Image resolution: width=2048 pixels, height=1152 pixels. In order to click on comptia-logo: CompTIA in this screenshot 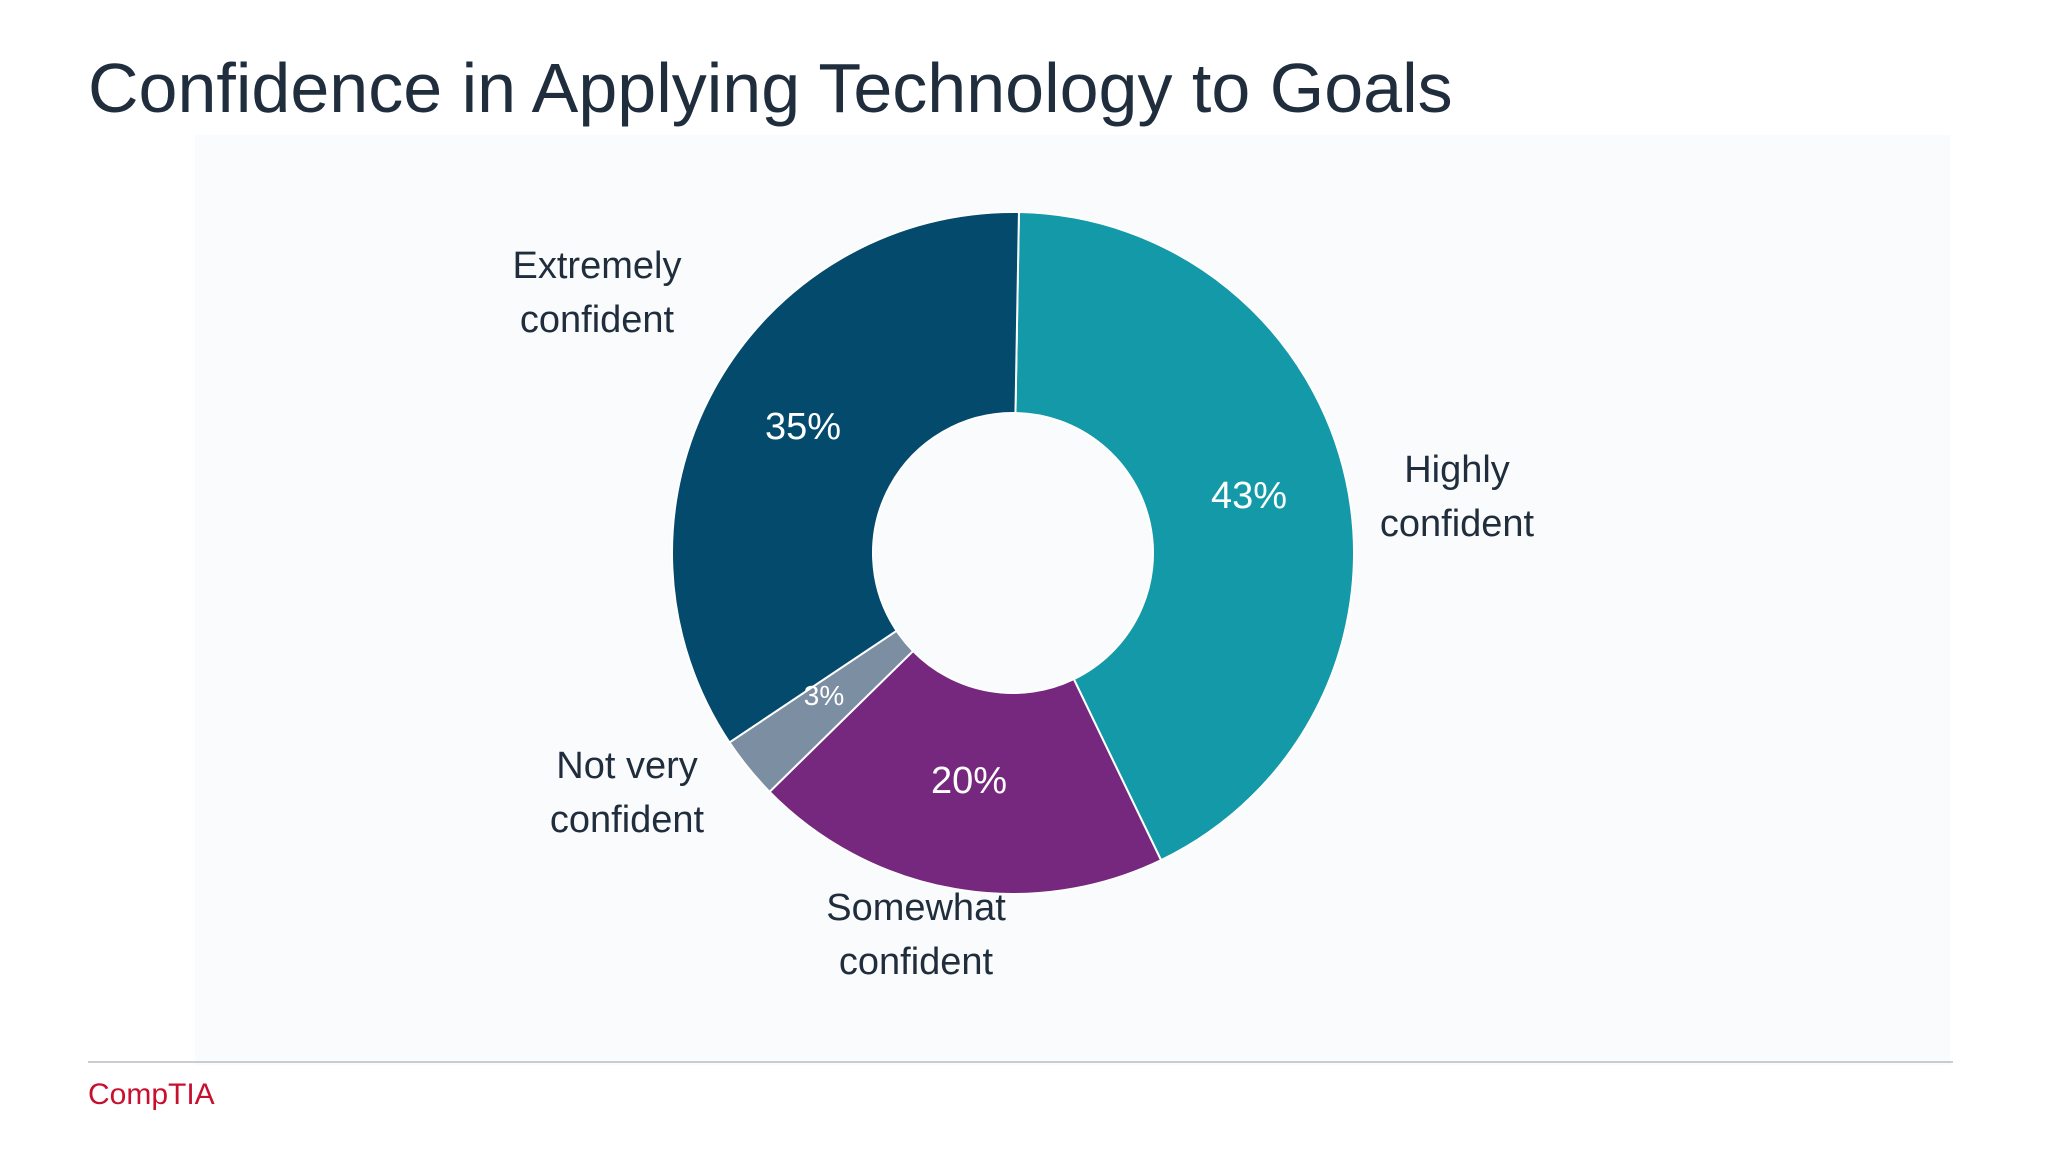, I will do `click(151, 1095)`.